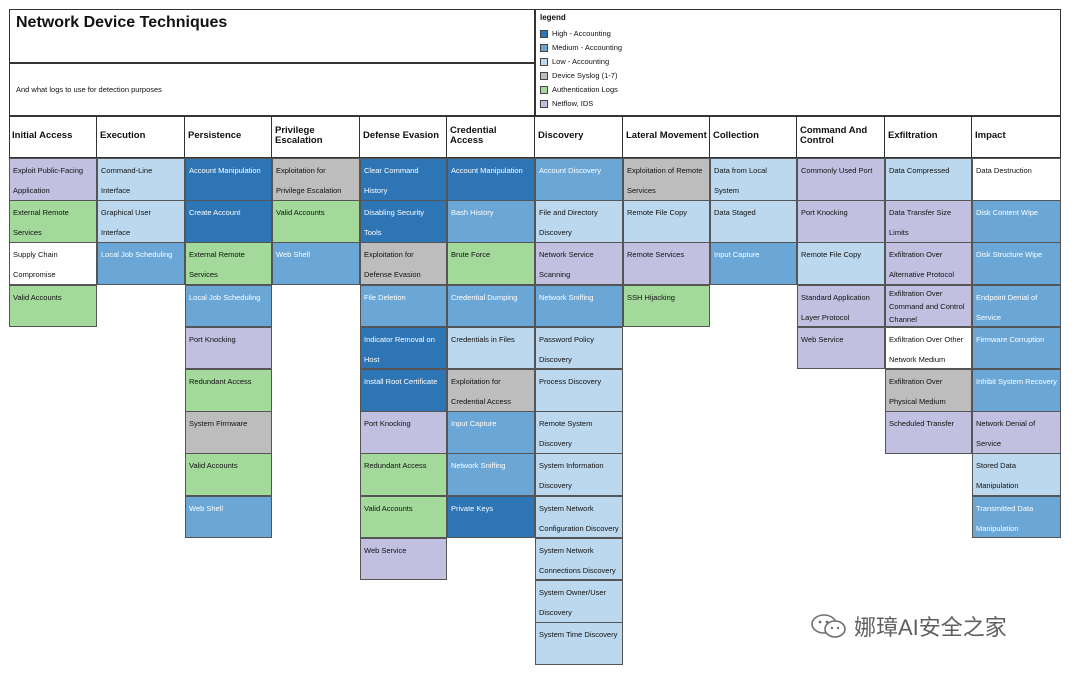 Image resolution: width=1080 pixels, height=673 pixels. What do you see at coordinates (928, 179) in the screenshot?
I see `technique-cell: Data Compressed` at bounding box center [928, 179].